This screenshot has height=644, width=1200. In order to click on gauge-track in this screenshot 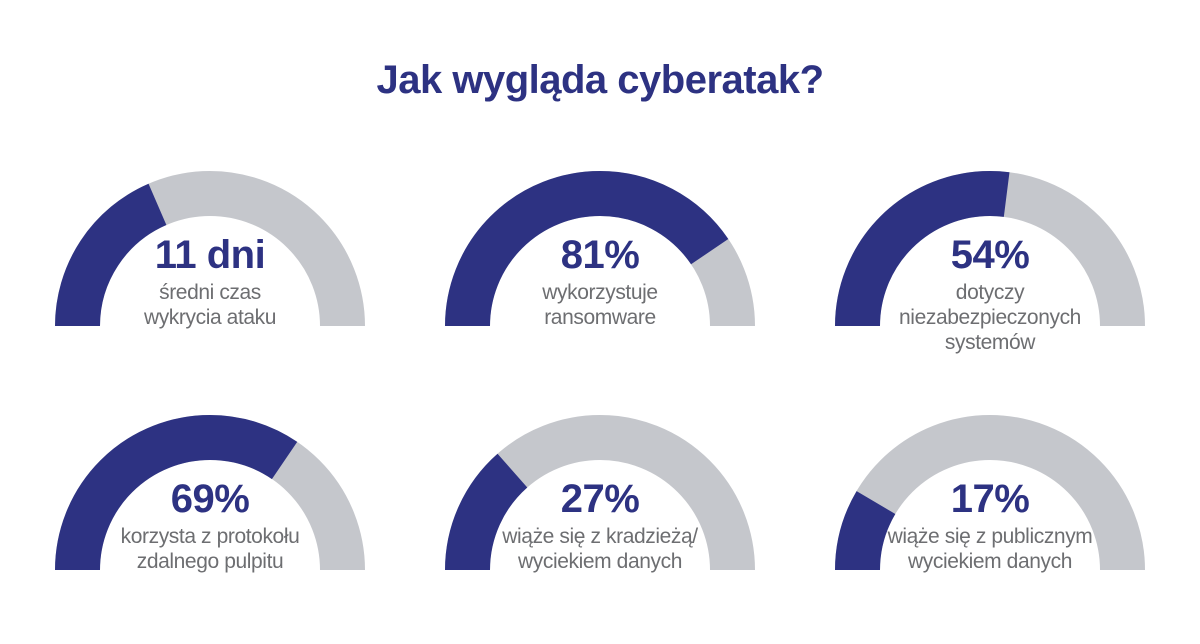, I will do `click(990, 493)`.